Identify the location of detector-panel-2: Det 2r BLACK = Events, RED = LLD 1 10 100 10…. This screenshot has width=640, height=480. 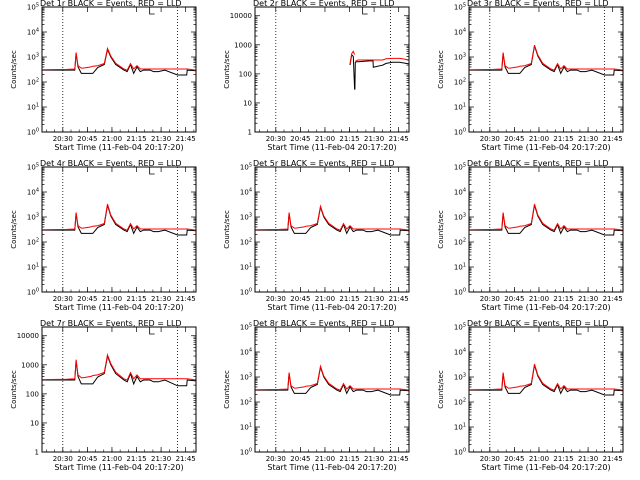
(316, 76).